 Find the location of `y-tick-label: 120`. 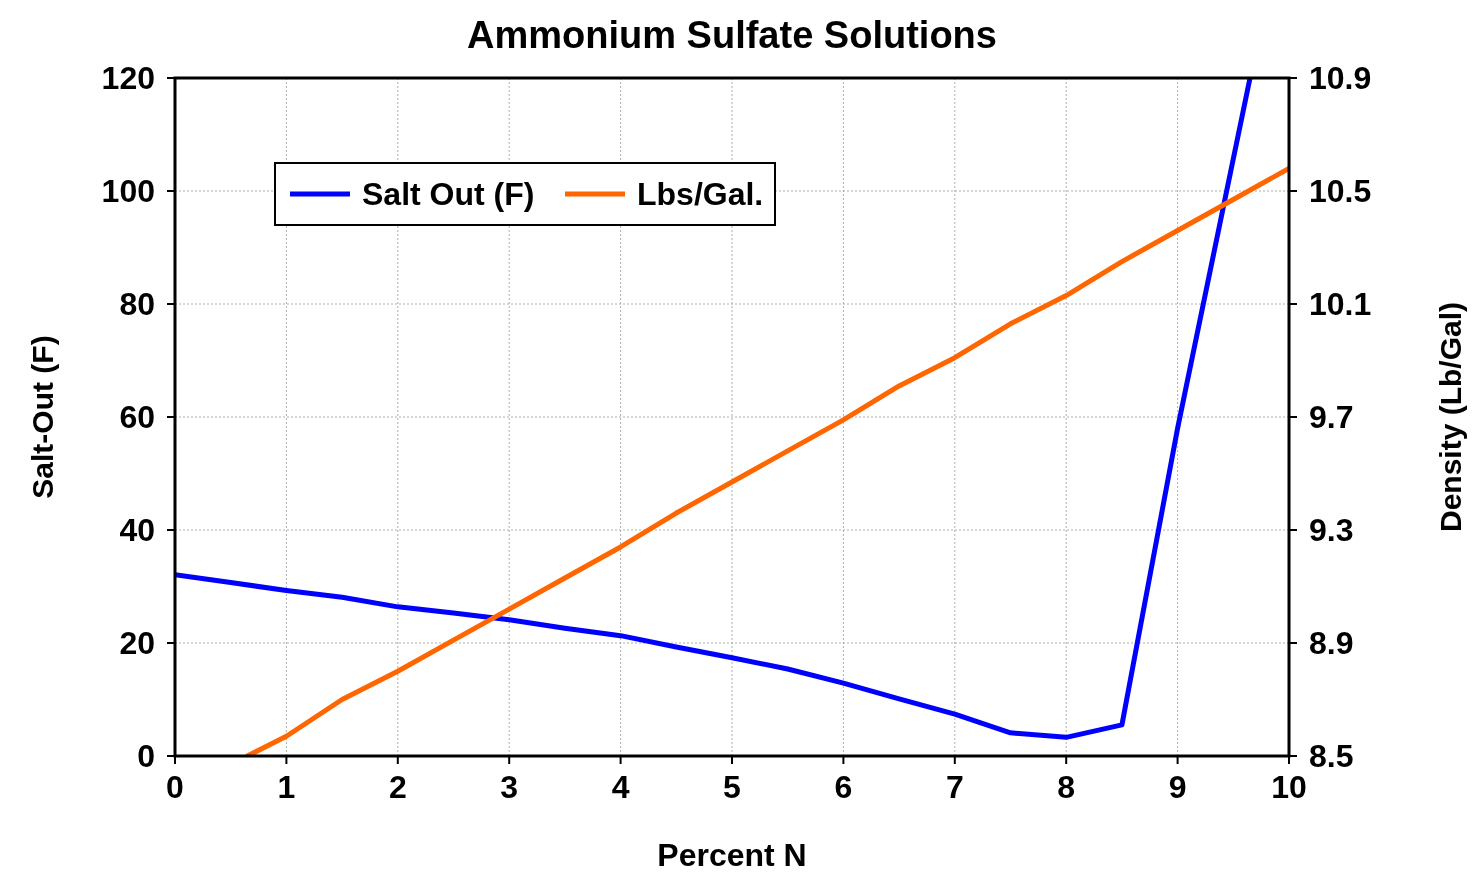

y-tick-label: 120 is located at coordinates (128, 78).